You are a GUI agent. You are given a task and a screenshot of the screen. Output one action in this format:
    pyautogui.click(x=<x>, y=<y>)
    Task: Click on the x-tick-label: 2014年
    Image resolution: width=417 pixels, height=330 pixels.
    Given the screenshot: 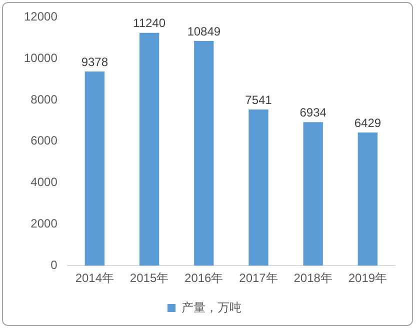 What is the action you would take?
    pyautogui.click(x=94, y=278)
    